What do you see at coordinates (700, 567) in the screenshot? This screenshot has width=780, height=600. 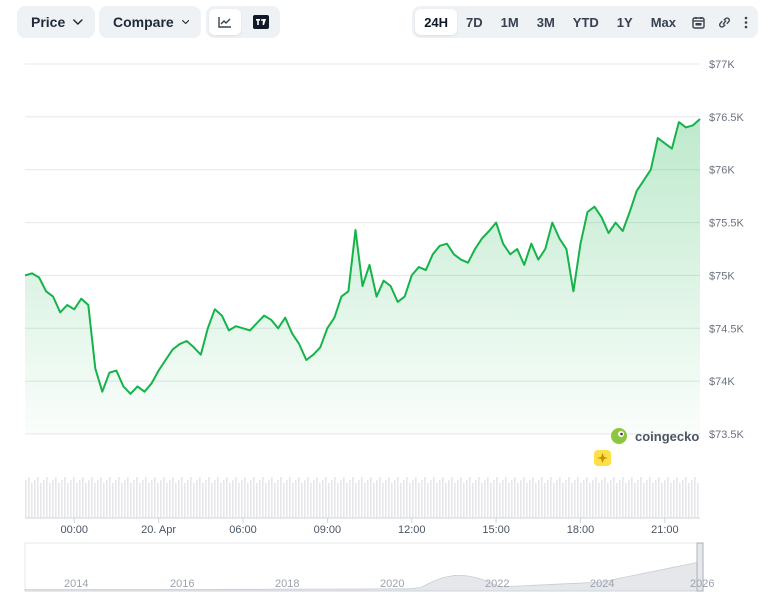 I see `navigator-selection-handle` at bounding box center [700, 567].